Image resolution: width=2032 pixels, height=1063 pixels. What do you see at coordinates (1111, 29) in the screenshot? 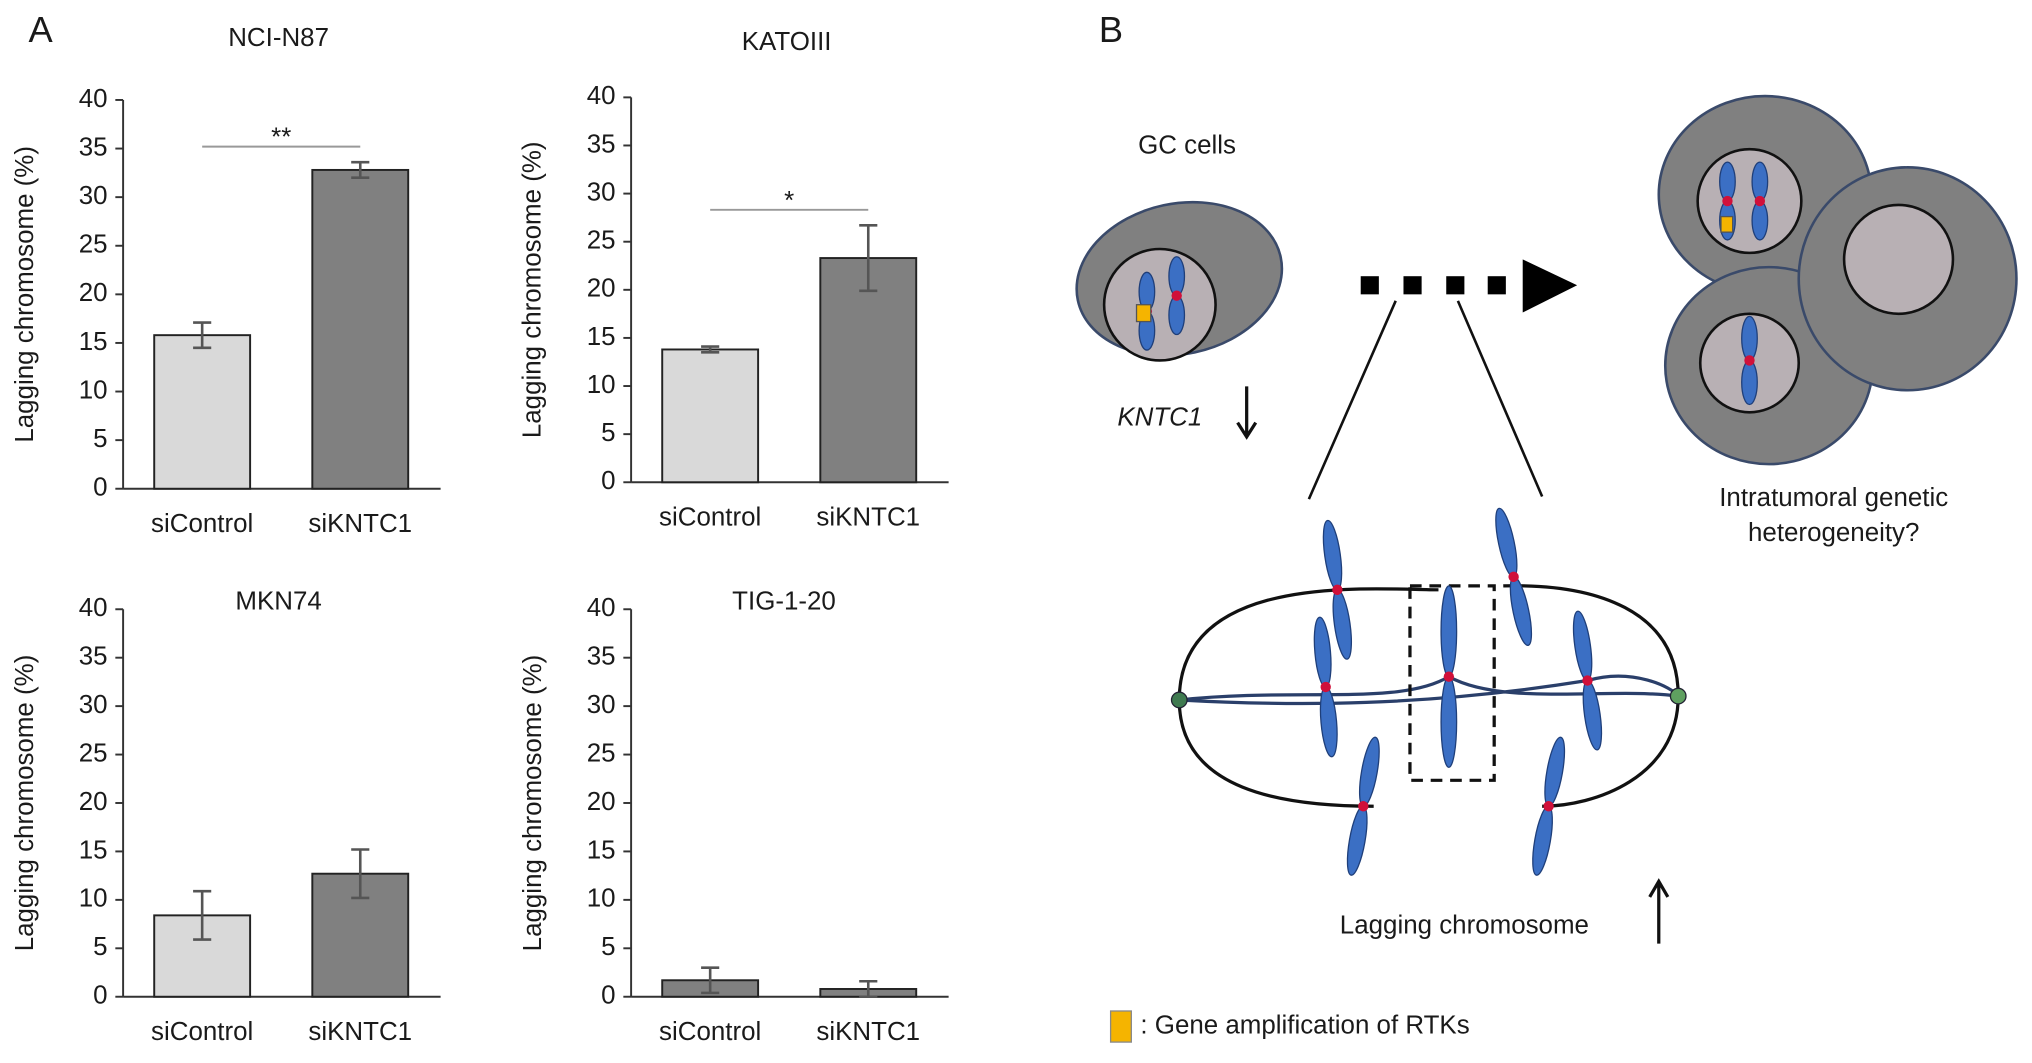
I see `panel-label: B` at bounding box center [1111, 29].